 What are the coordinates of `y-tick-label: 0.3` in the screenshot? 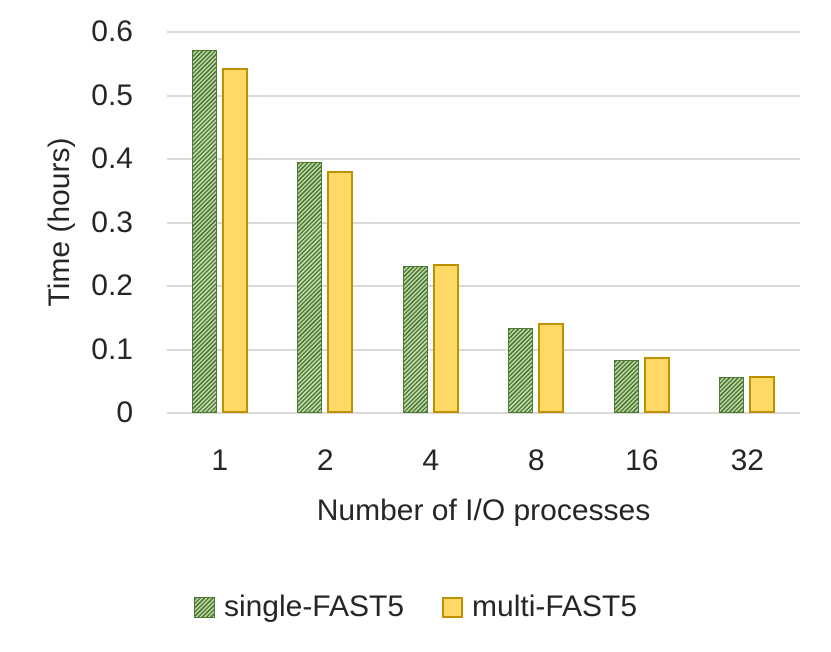 It's located at (112, 222).